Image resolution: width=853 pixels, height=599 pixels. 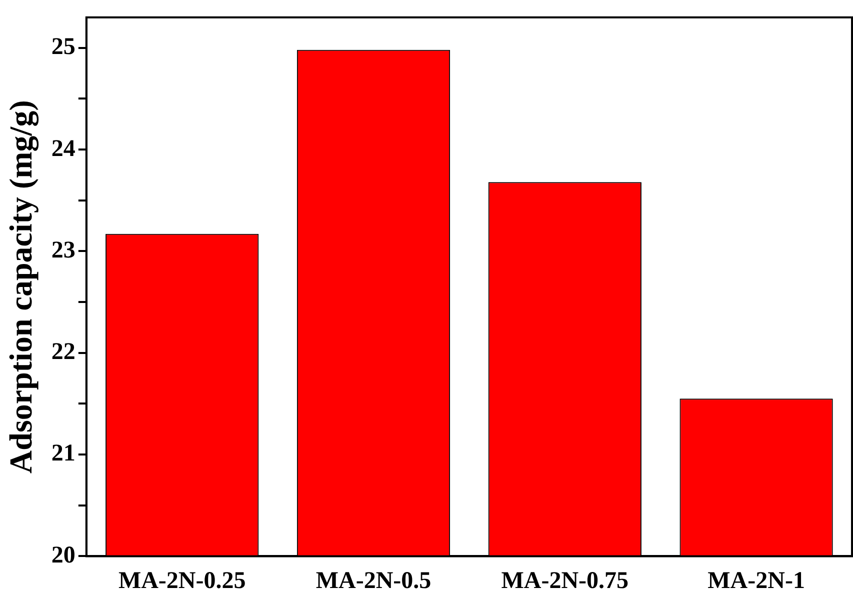 I want to click on x-tick-label: MA-2N-1, so click(x=756, y=581).